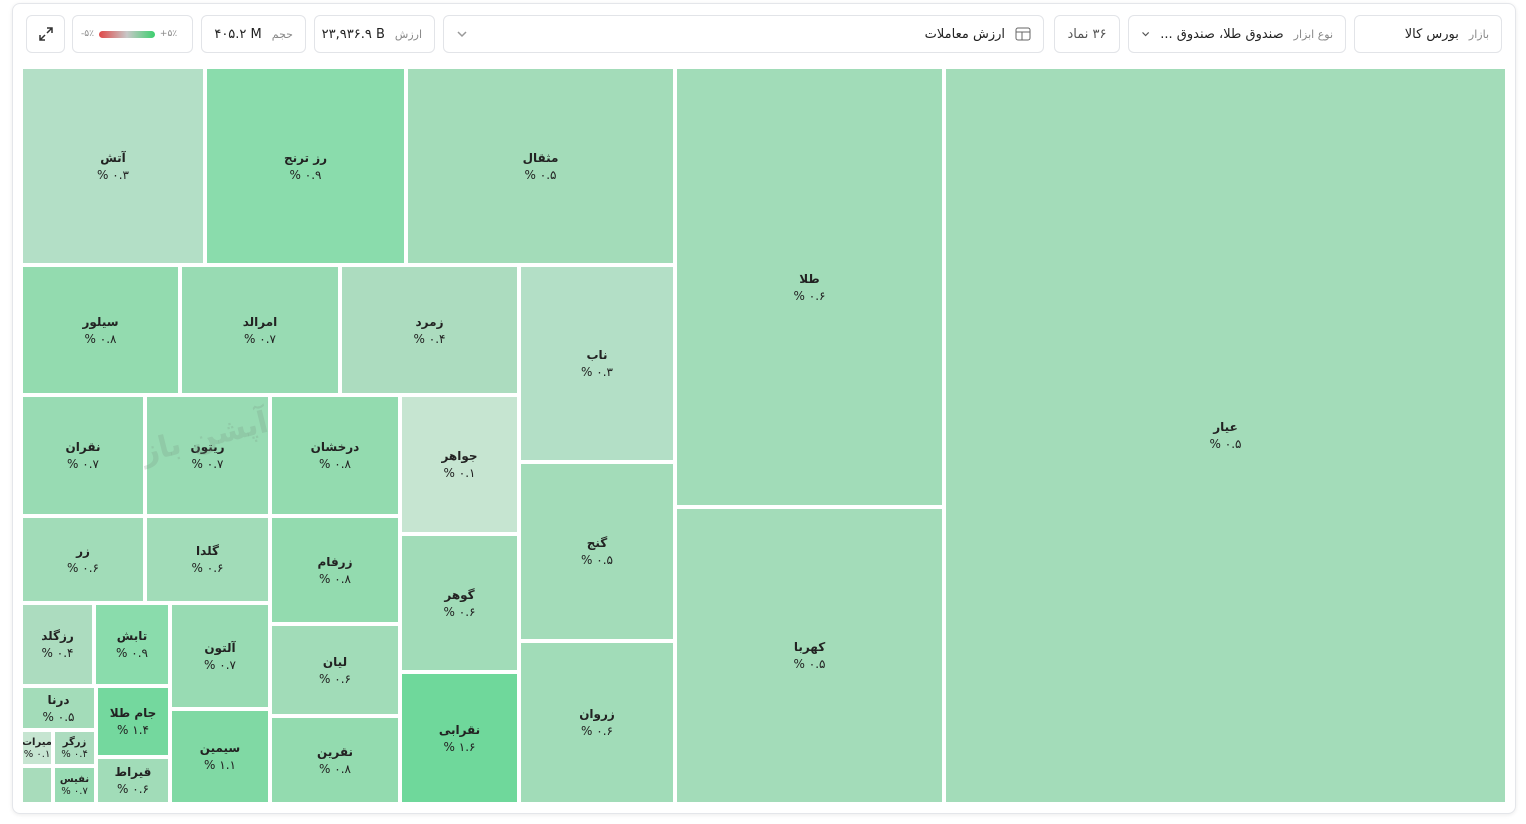 The image size is (1526, 824). What do you see at coordinates (305, 166) in the screenshot?
I see `tile: رز ترنج ۰.۹ %` at bounding box center [305, 166].